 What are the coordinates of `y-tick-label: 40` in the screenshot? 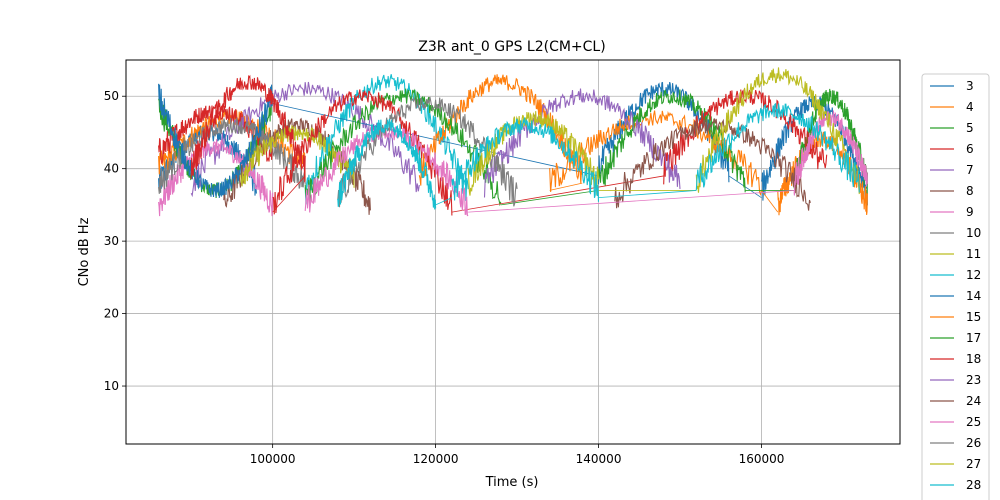 It's located at (111, 169).